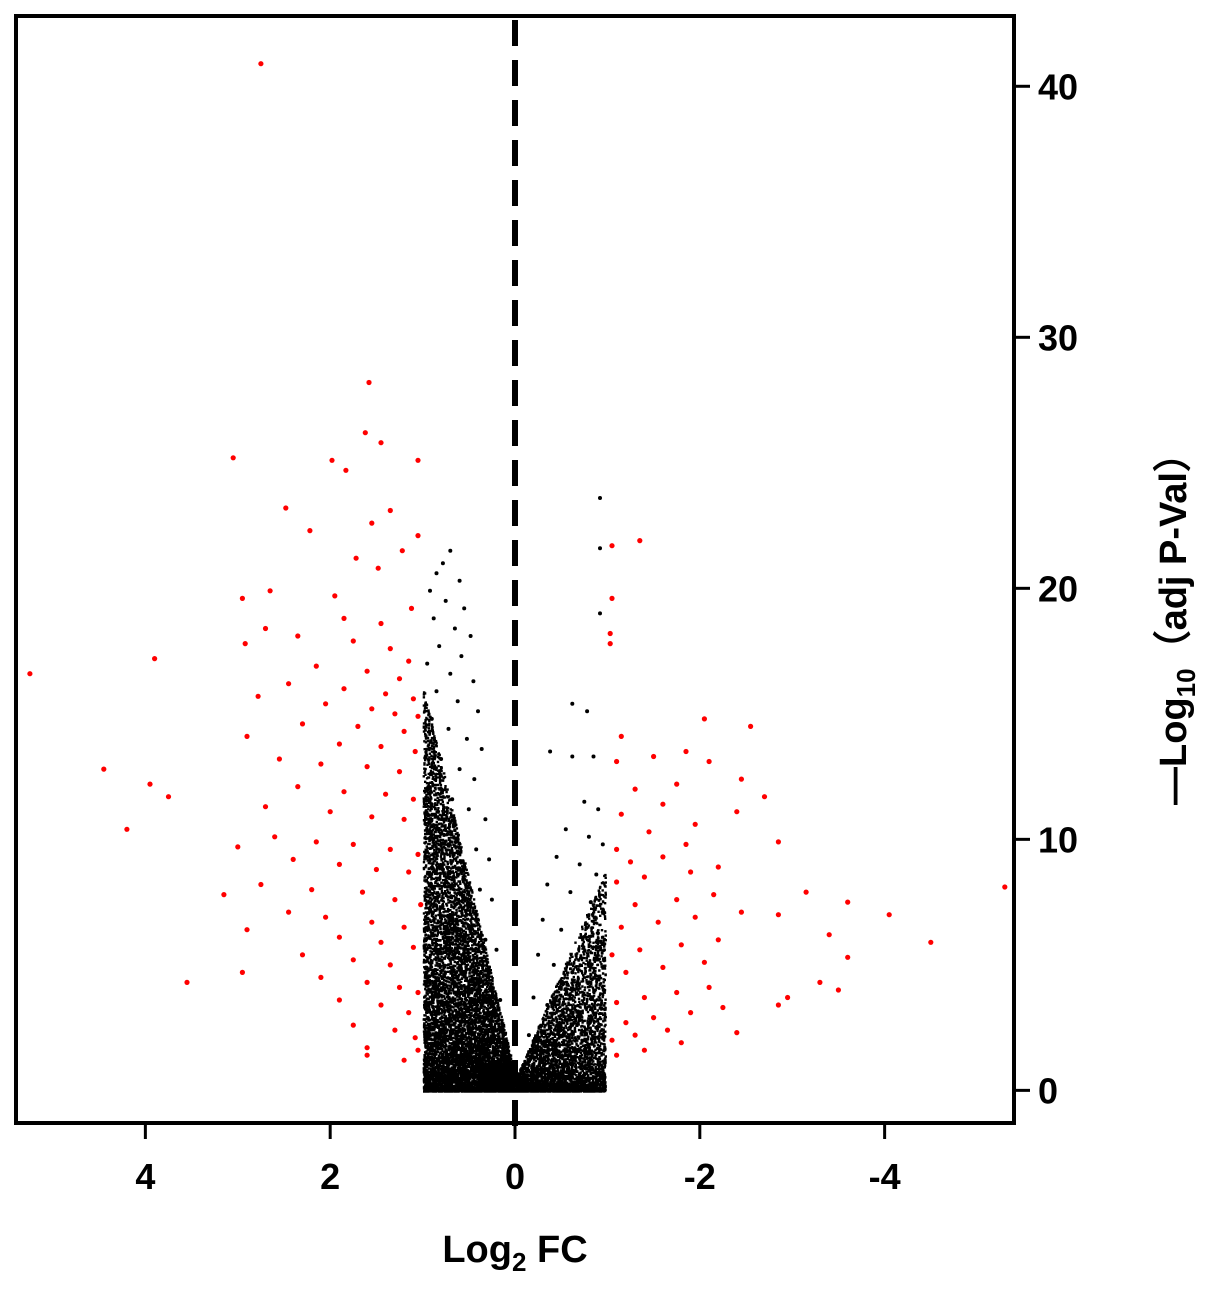 The image size is (1205, 1292). What do you see at coordinates (1174, 551) in the screenshot?
I see `y-axis-title-suffix: （adj P-Val）` at bounding box center [1174, 551].